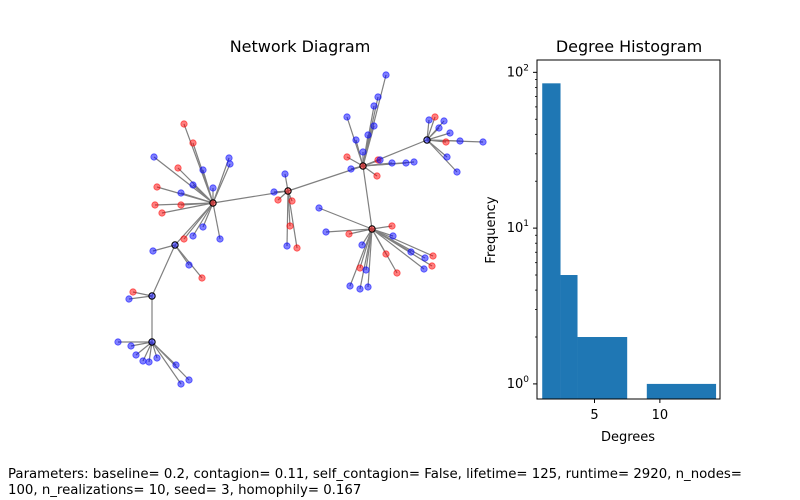 This screenshot has height=500, width=800. I want to click on histogram-xlabel: Degrees, so click(628, 437).